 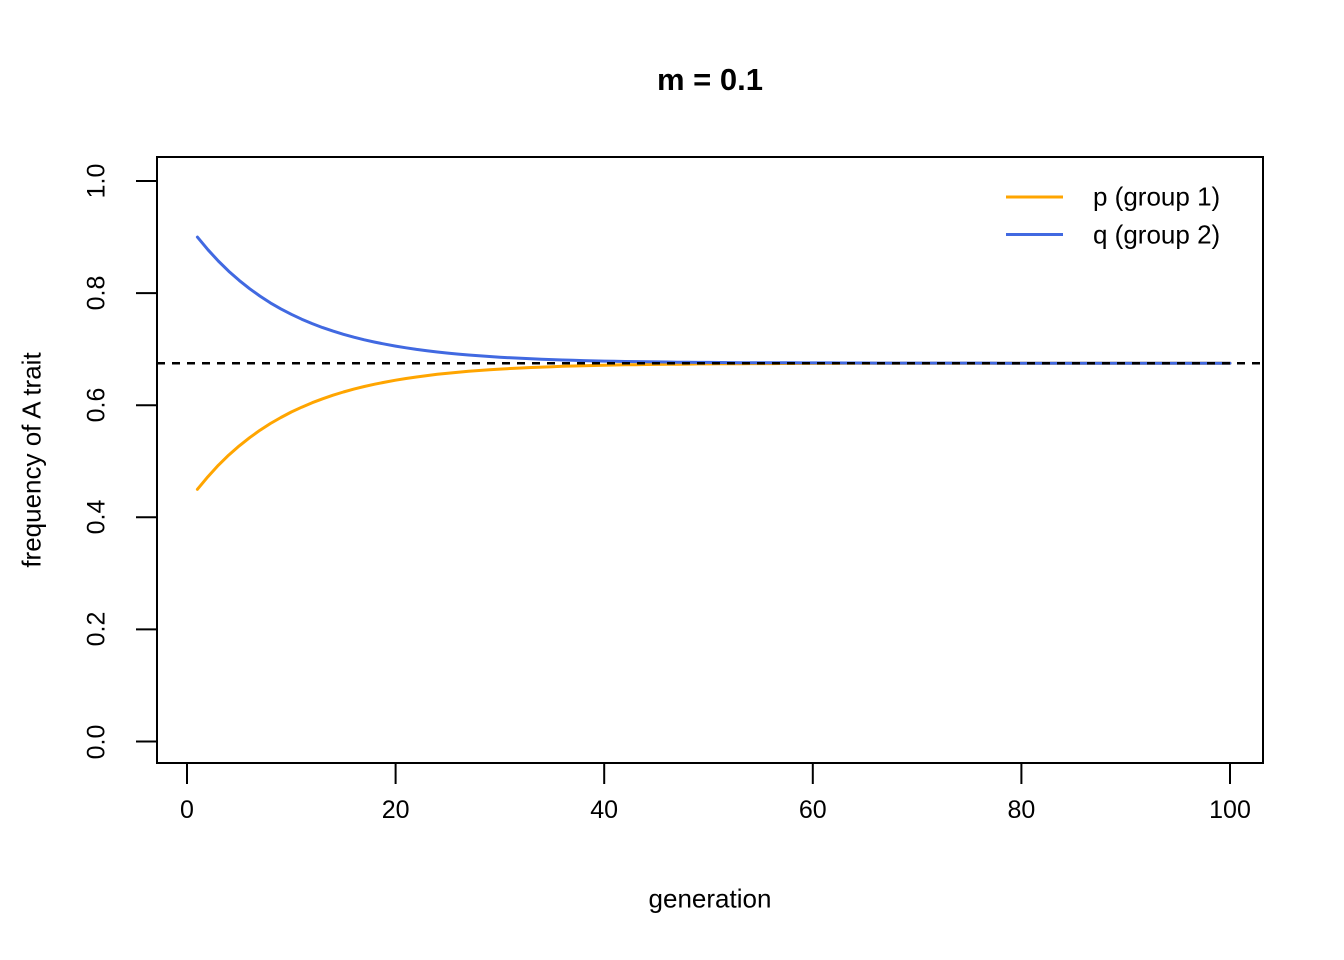 What do you see at coordinates (96, 517) in the screenshot?
I see `y-tick-label-0.4: 0.4` at bounding box center [96, 517].